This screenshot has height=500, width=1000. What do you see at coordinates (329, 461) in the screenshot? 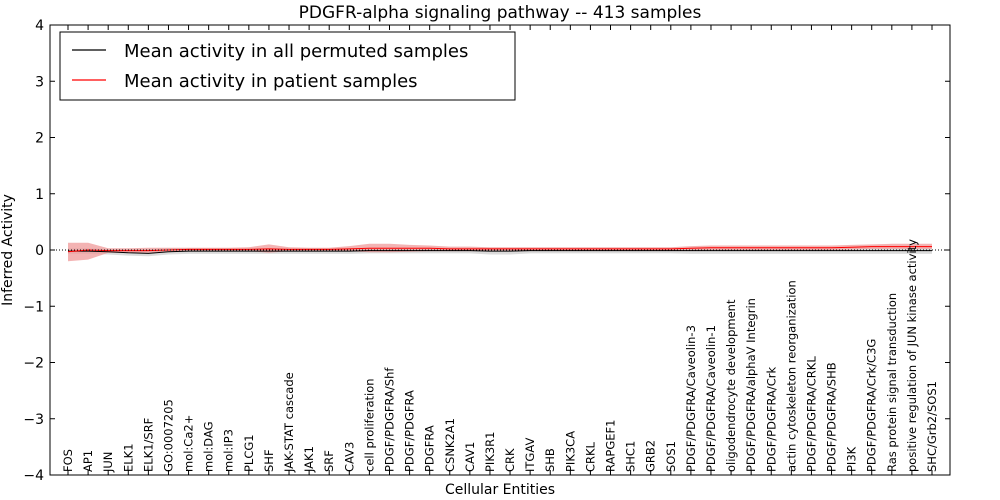
I see `x-tick-label: SRF` at bounding box center [329, 461].